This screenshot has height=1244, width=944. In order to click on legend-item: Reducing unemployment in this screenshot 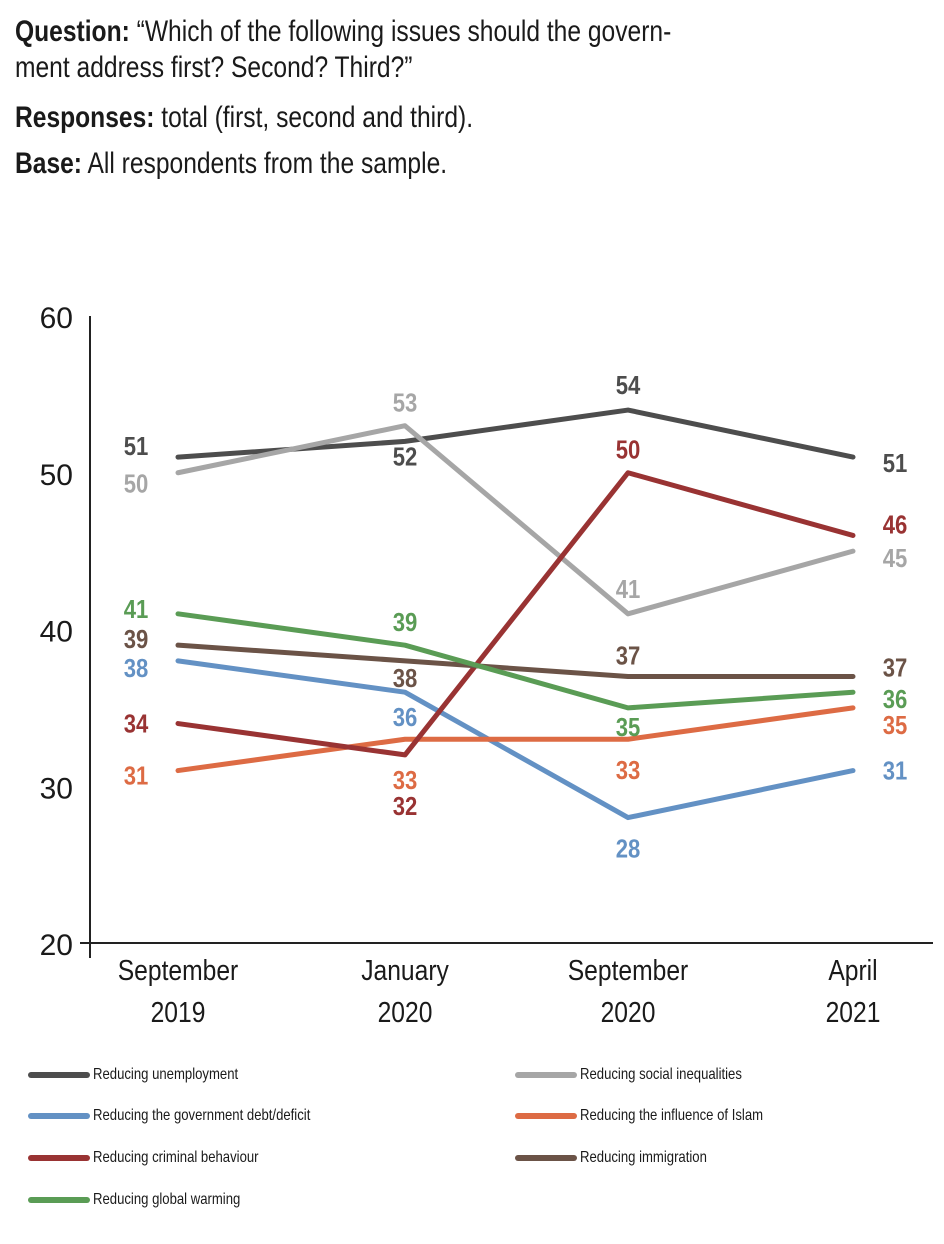, I will do `click(149, 1075)`.